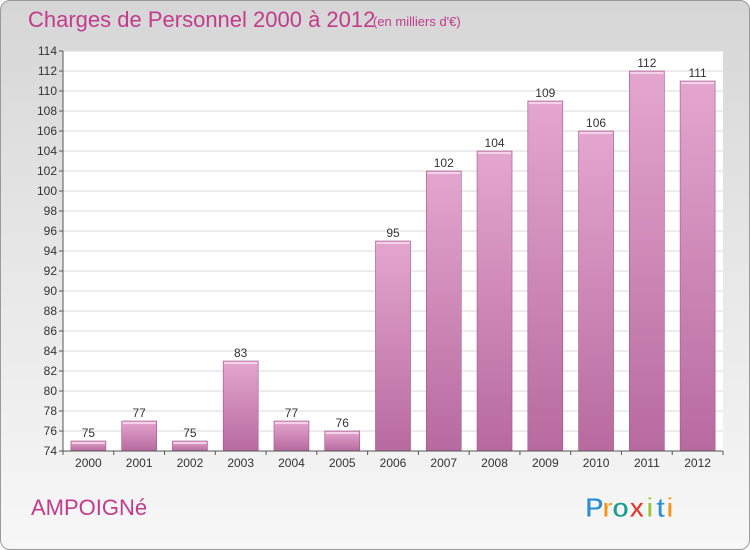  Describe the element at coordinates (343, 423) in the screenshot. I see `data-label: 76` at that location.